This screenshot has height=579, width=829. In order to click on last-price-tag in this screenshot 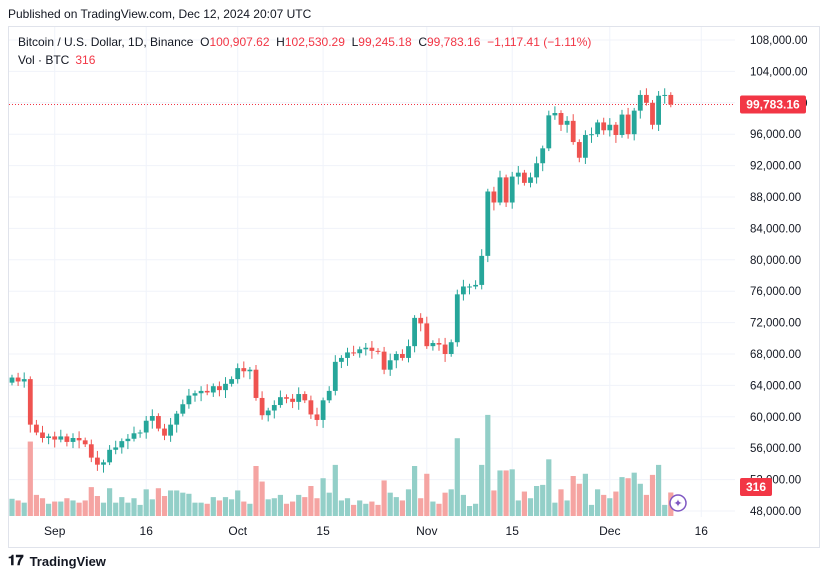, I will do `click(773, 104)`.